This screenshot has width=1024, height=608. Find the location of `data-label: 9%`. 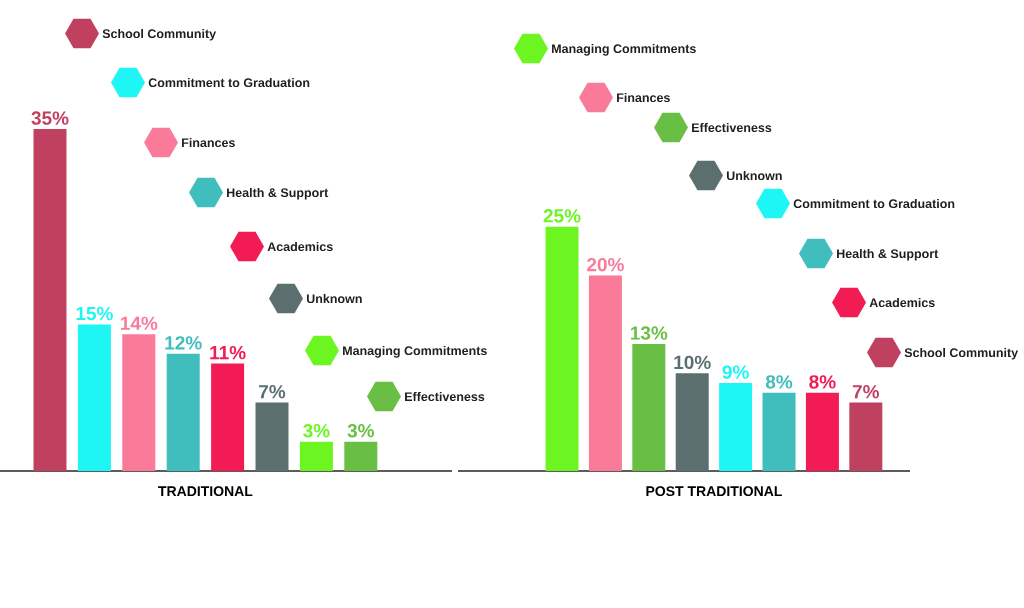

data-label: 9% is located at coordinates (735, 372).